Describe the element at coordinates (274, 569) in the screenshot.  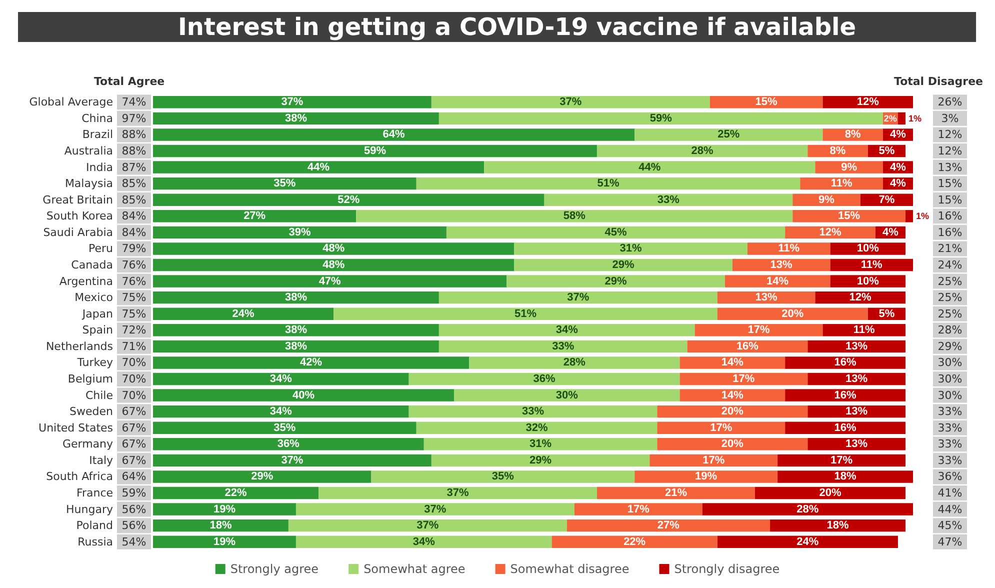
I see `legend-label: Strongly agree` at that location.